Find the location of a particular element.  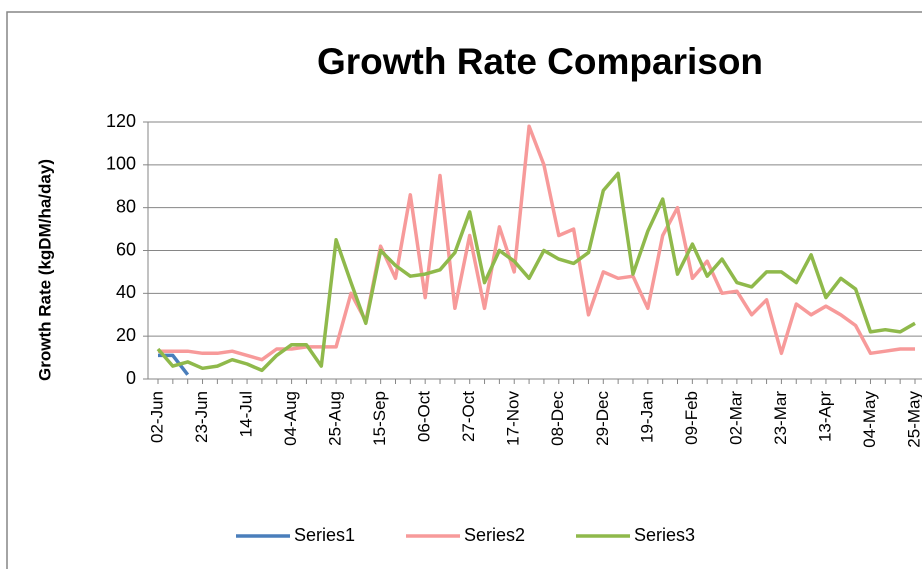

y-tick-label: 80 is located at coordinates (126, 206).